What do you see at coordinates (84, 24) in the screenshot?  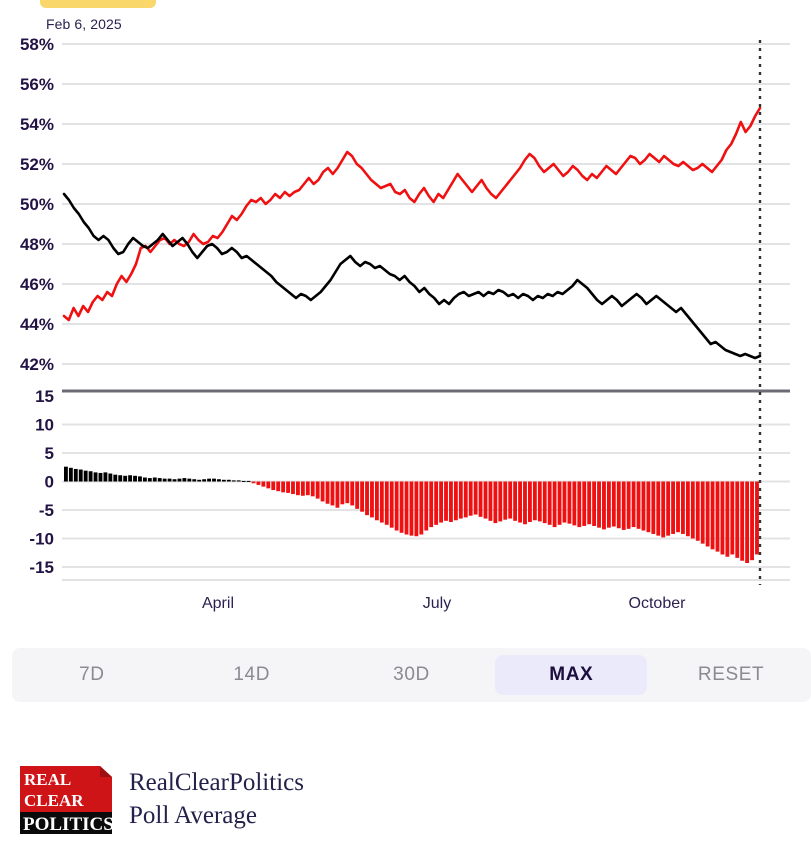 I see `hover-date-label: Feb 6, 2025` at bounding box center [84, 24].